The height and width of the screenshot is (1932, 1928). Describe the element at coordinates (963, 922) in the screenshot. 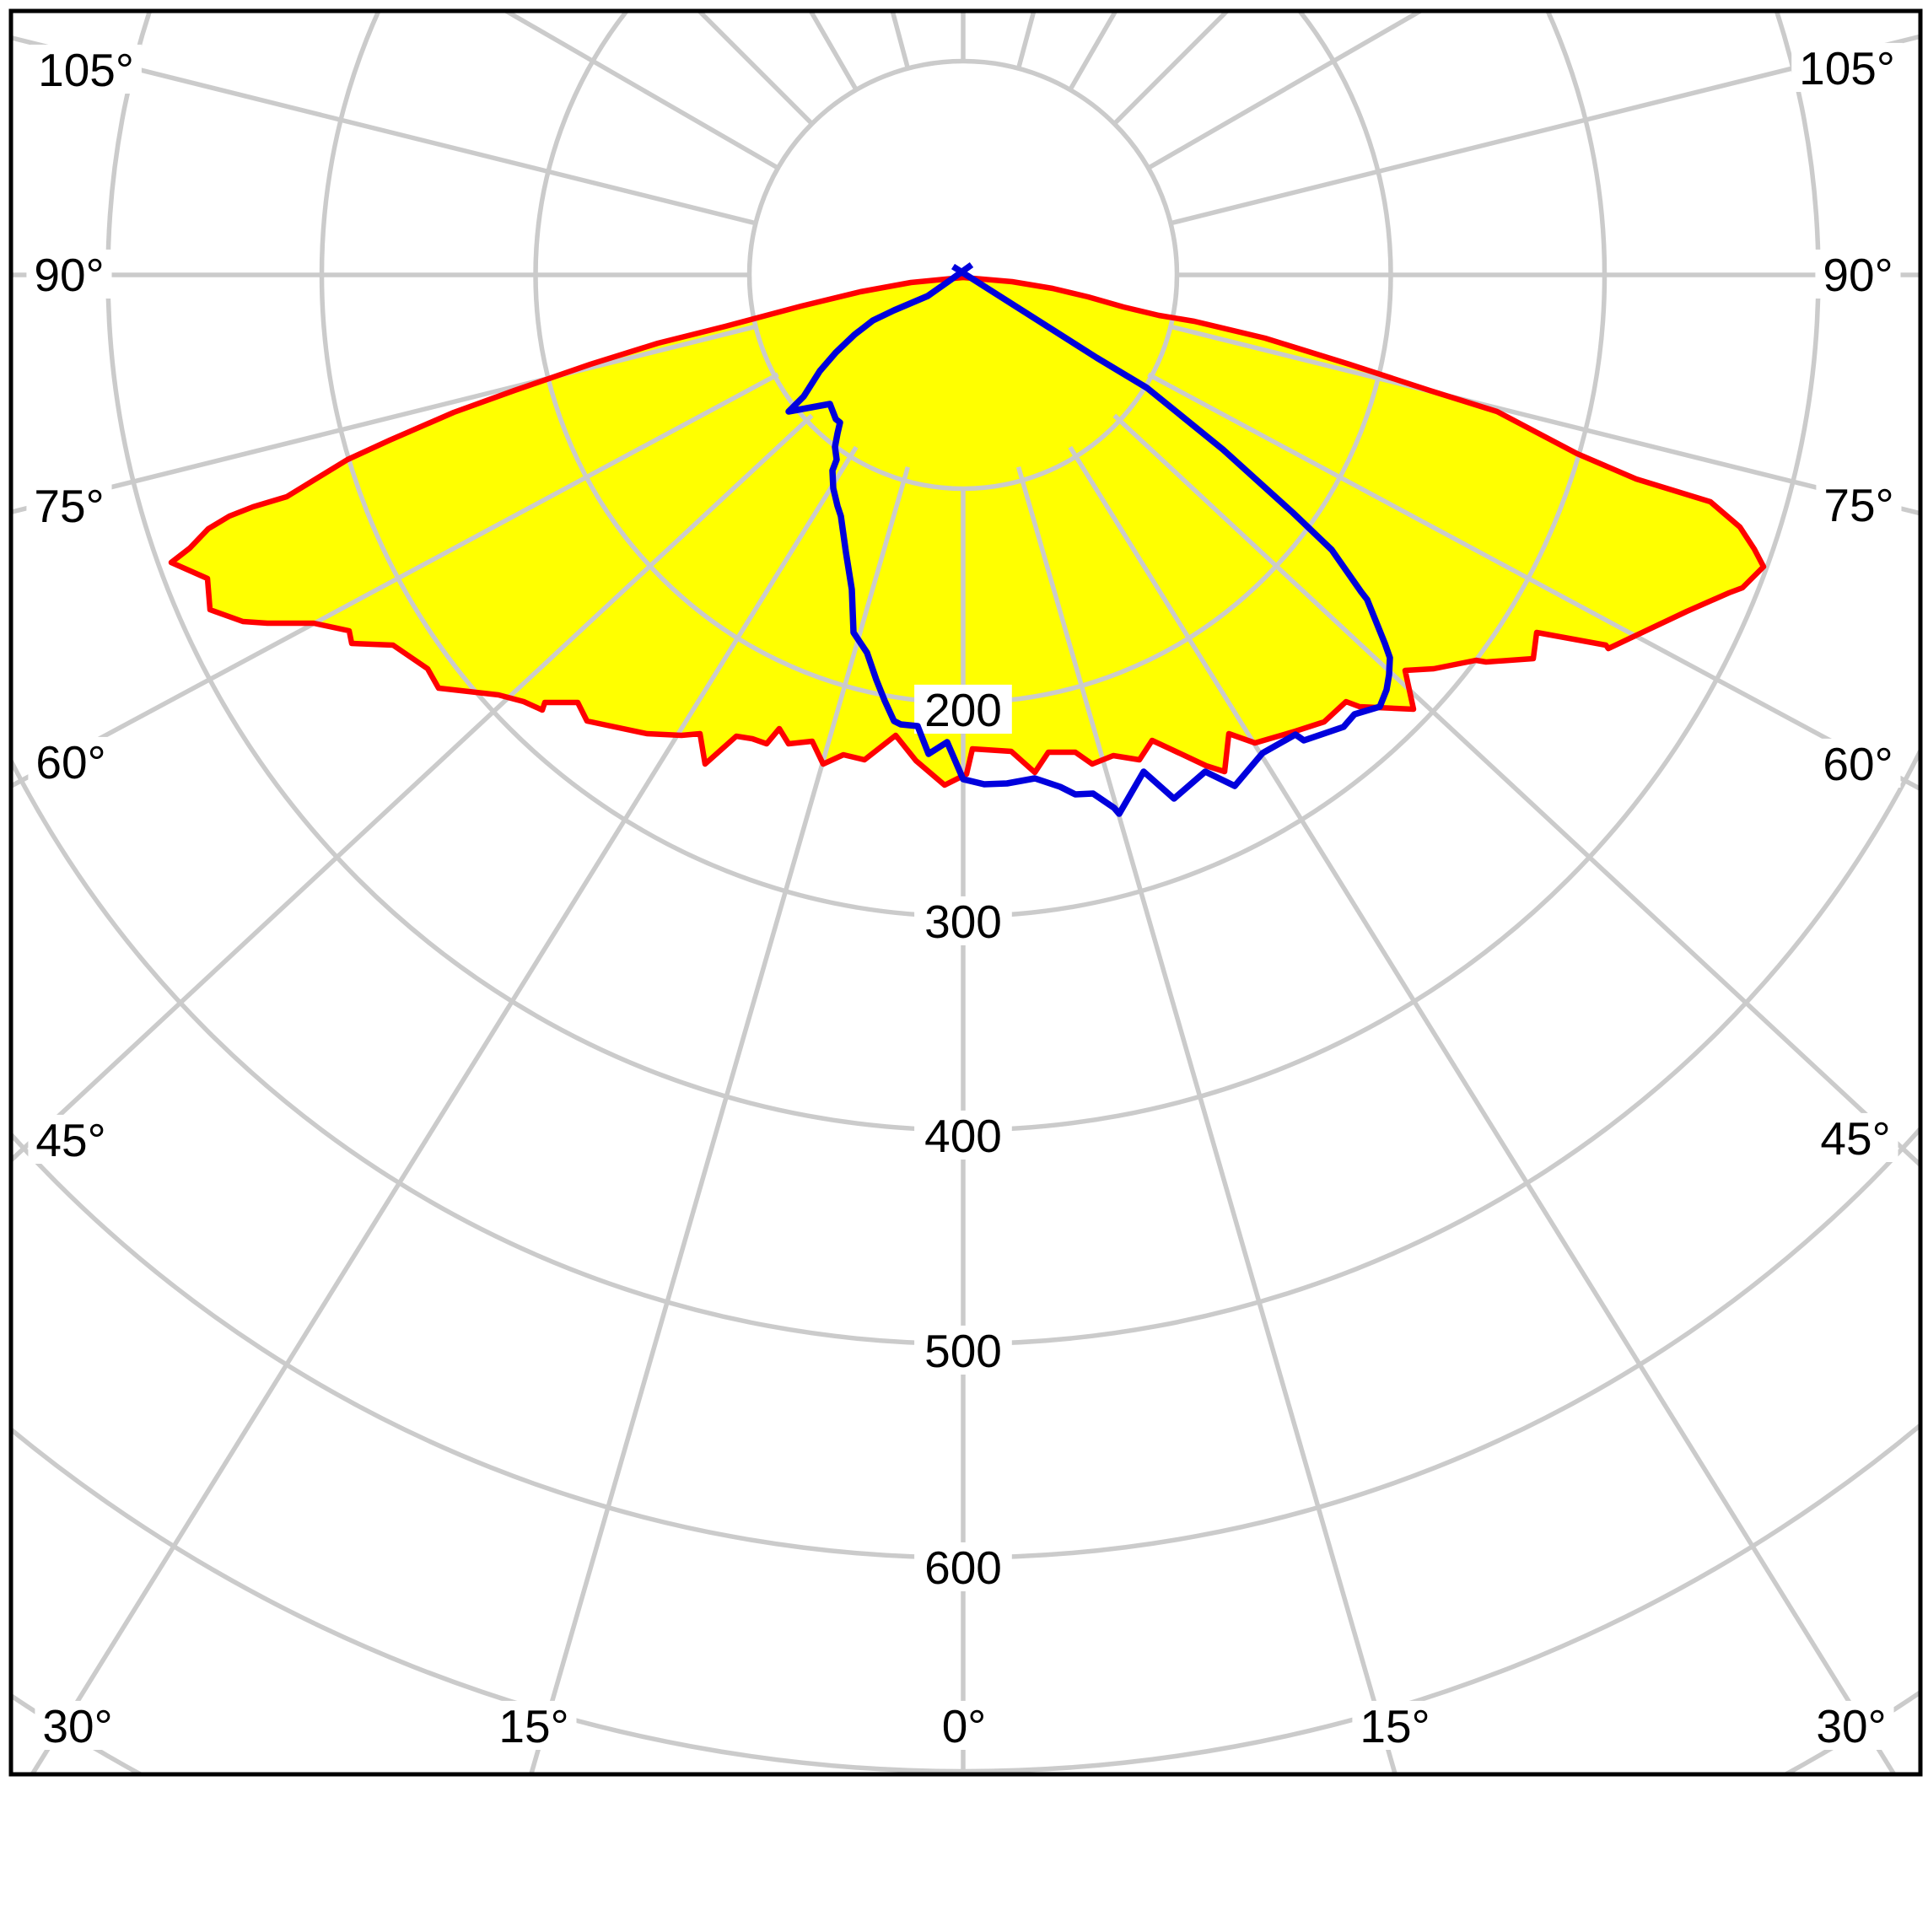

I see `svg-text: 300` at that location.